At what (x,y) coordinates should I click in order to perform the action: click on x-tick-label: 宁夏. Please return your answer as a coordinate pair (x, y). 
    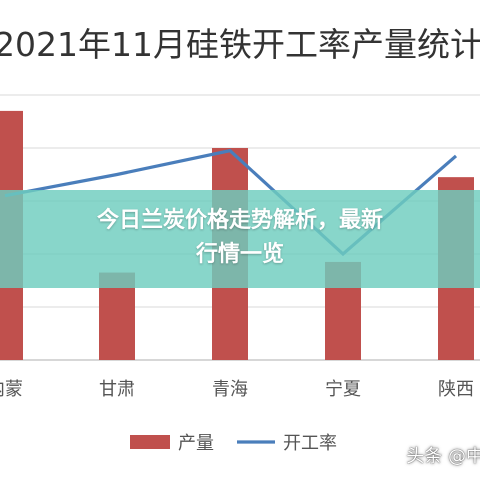
    Looking at the image, I should click on (343, 389).